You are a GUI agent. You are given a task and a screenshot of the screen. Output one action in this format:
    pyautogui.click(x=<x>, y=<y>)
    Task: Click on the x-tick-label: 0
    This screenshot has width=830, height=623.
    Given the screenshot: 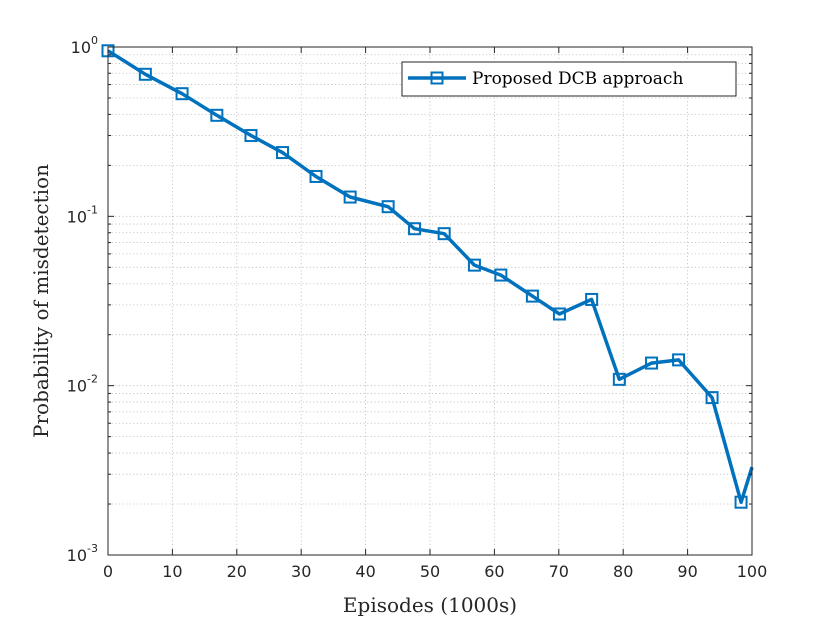 What is the action you would take?
    pyautogui.click(x=108, y=571)
    